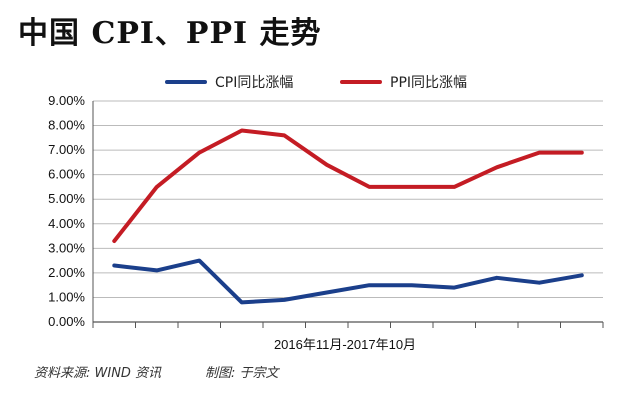  Describe the element at coordinates (66, 174) in the screenshot. I see `y-tick-label: 6.00%` at that location.